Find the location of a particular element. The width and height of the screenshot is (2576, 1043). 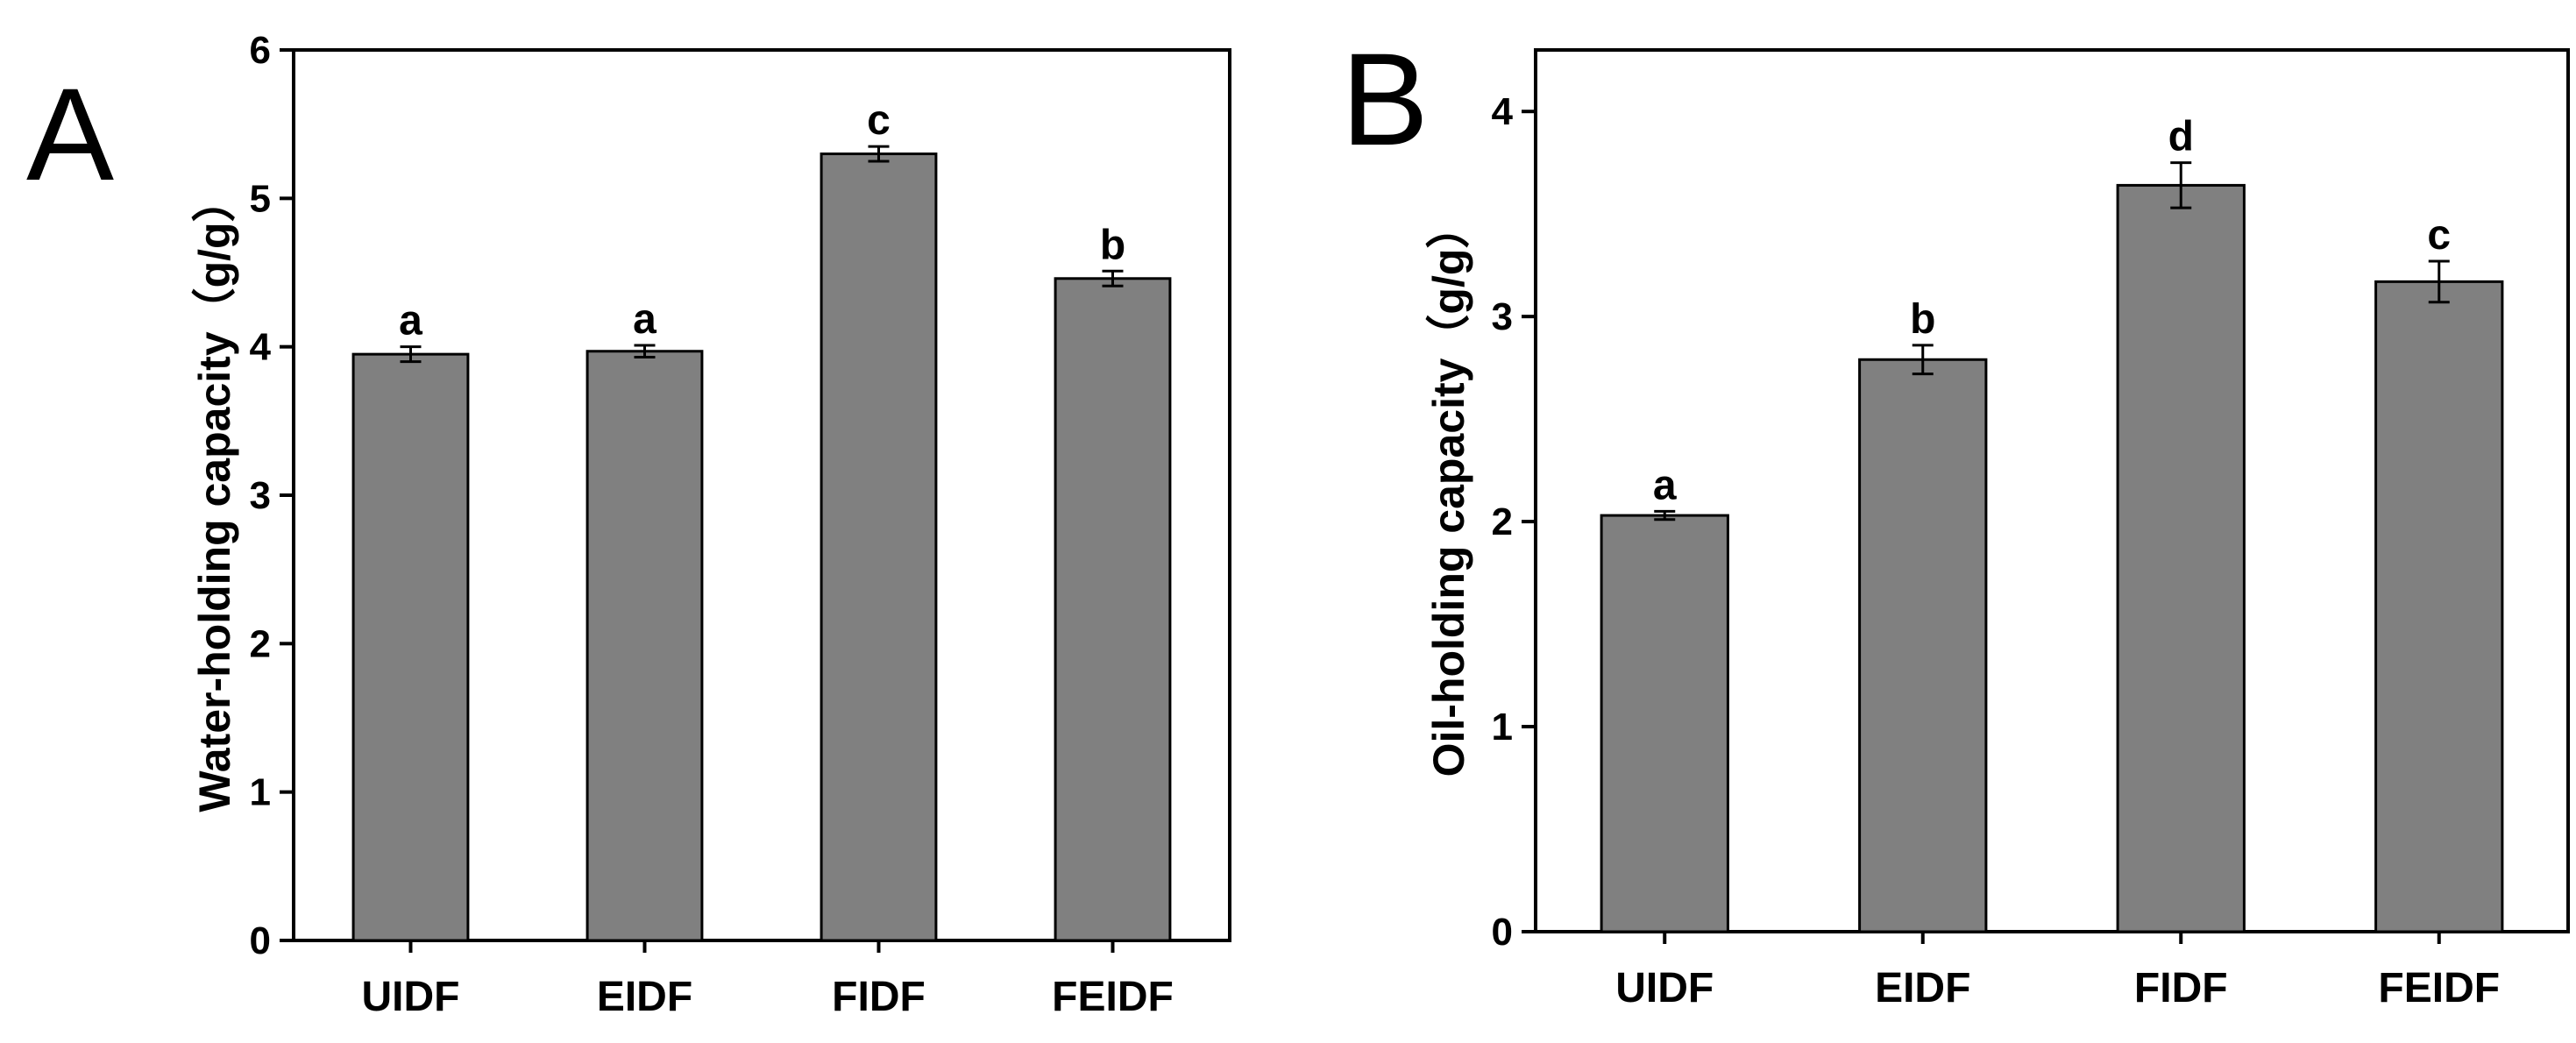

panel-letter: A is located at coordinates (70, 134).